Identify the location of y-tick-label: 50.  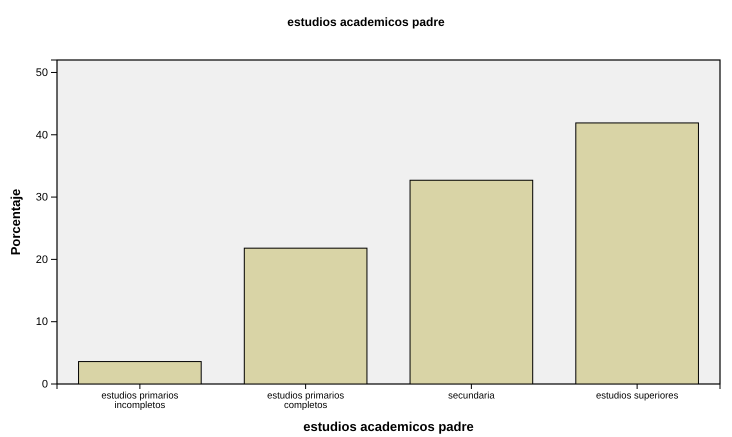
(42, 72).